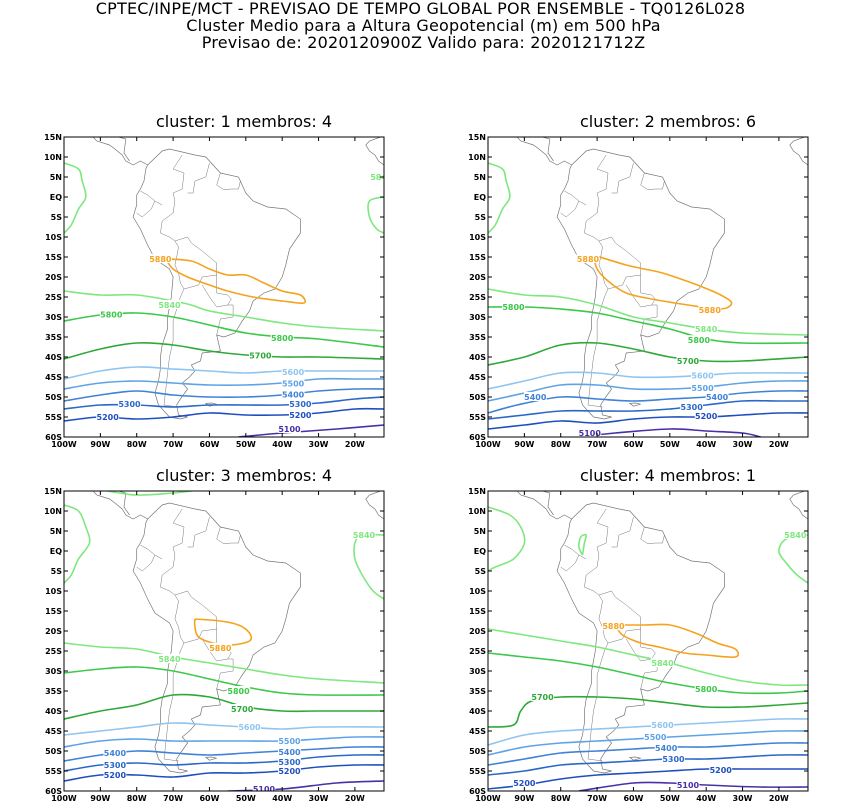  I want to click on panel-title: cluster: 4 membros: 1, so click(668, 475).